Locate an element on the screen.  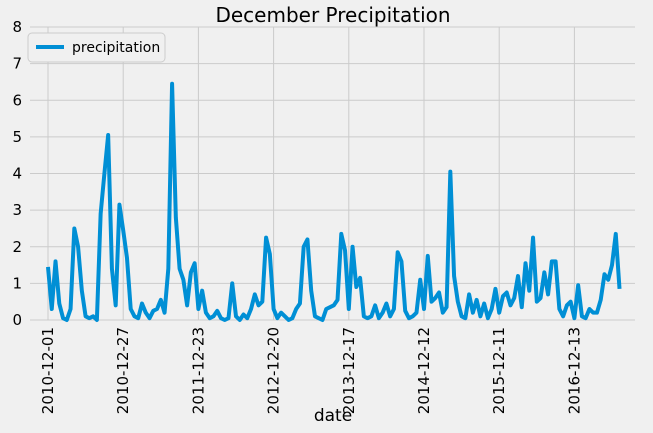
y-tick-label: 8 is located at coordinates (17, 27).